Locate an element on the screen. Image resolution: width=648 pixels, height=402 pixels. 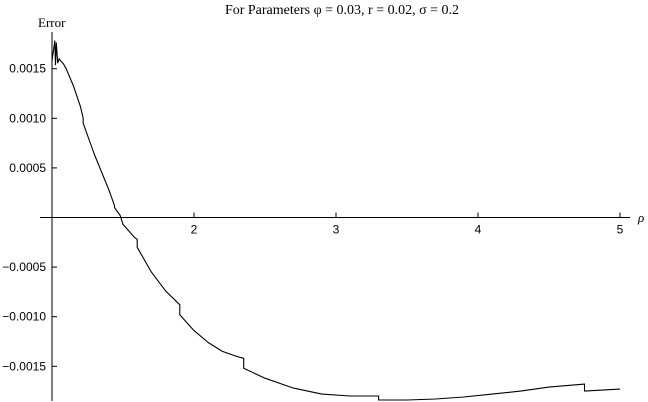
x-tick-label: 2 is located at coordinates (194, 230).